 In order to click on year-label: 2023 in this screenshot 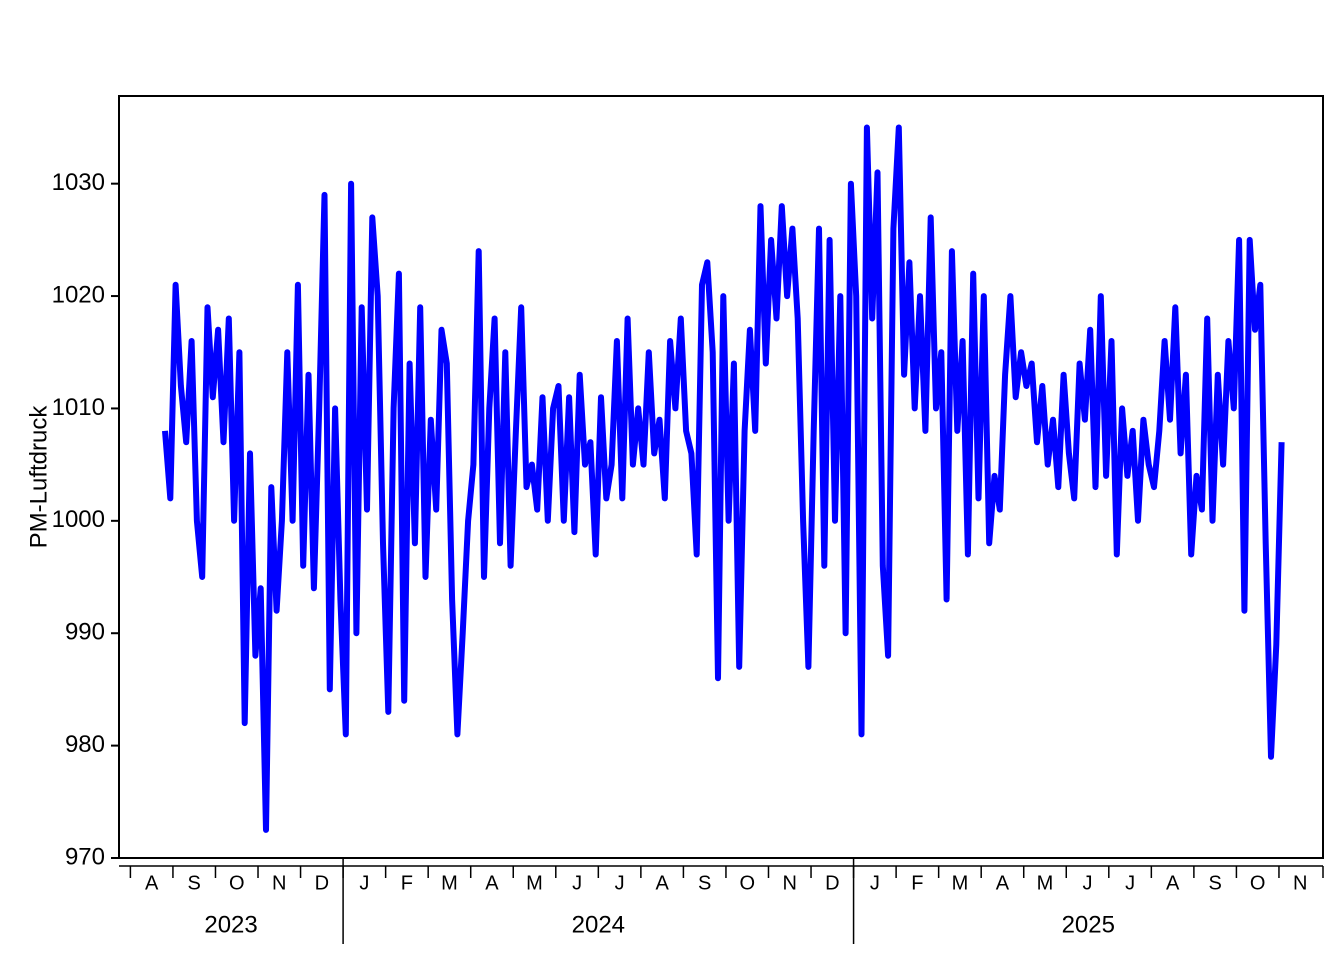, I will do `click(230, 924)`.